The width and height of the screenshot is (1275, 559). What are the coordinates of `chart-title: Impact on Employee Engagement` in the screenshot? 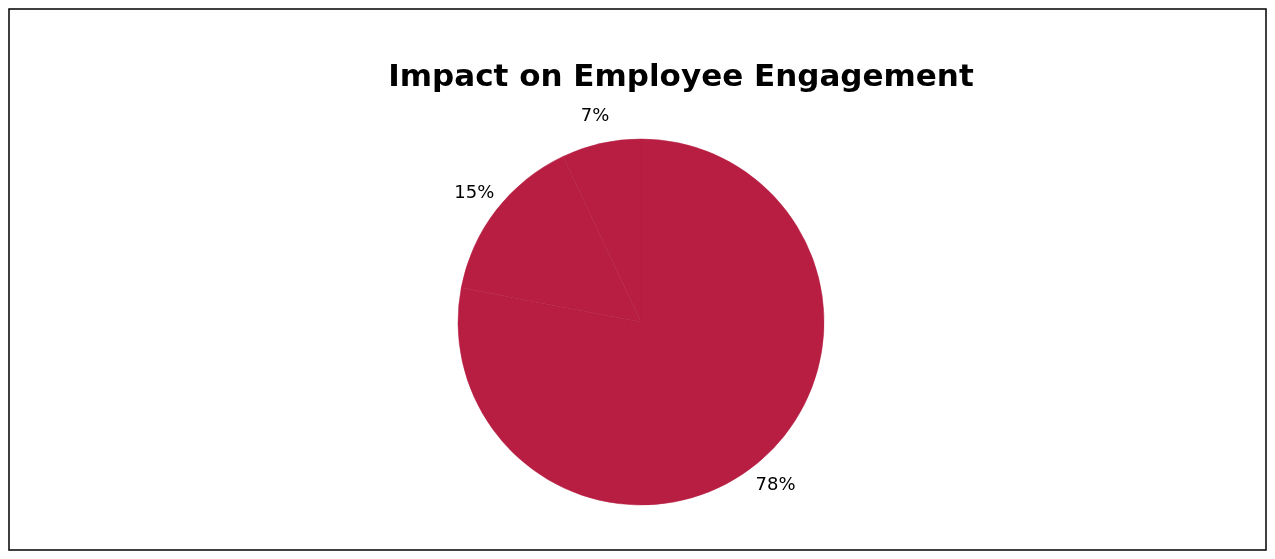 It's located at (681, 75).